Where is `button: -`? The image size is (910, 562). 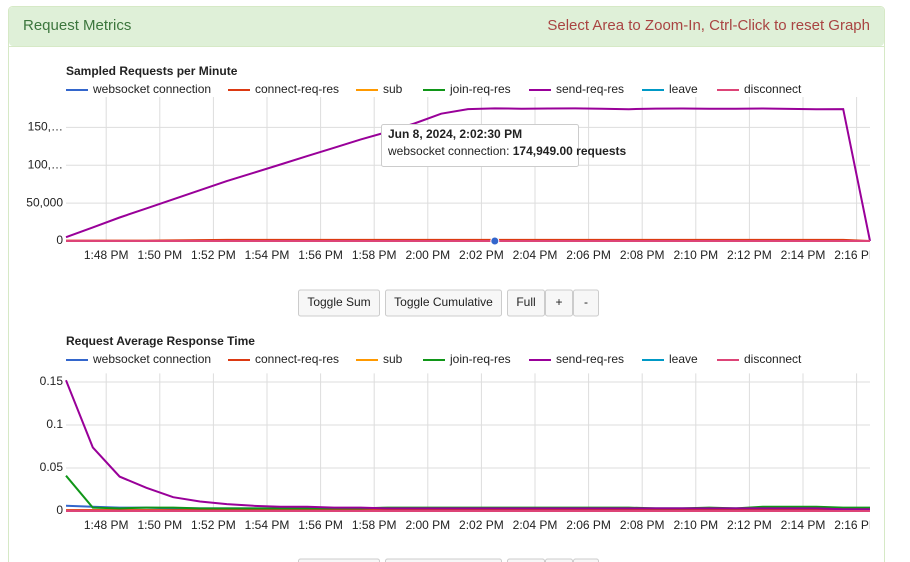
button: - is located at coordinates (586, 303).